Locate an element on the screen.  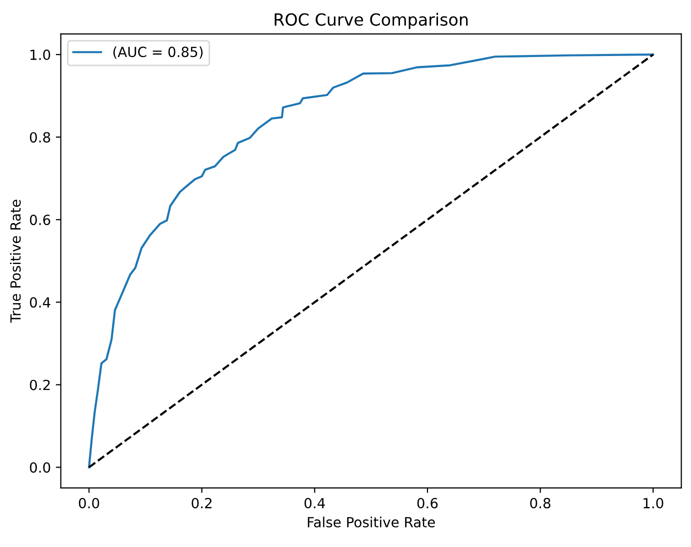
x-tick-label: 0.8 is located at coordinates (540, 503).